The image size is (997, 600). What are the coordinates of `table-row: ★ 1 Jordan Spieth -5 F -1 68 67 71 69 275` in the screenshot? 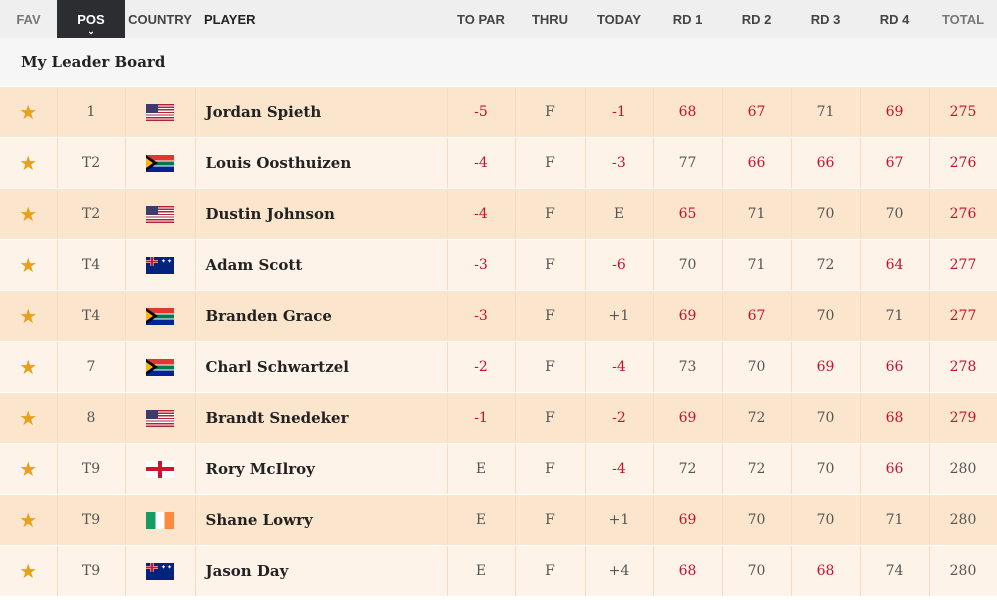 It's located at (498, 112).